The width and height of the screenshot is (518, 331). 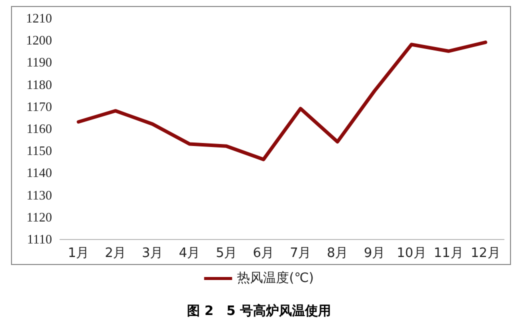 What do you see at coordinates (115, 253) in the screenshot?
I see `x-tick-label: 2月` at bounding box center [115, 253].